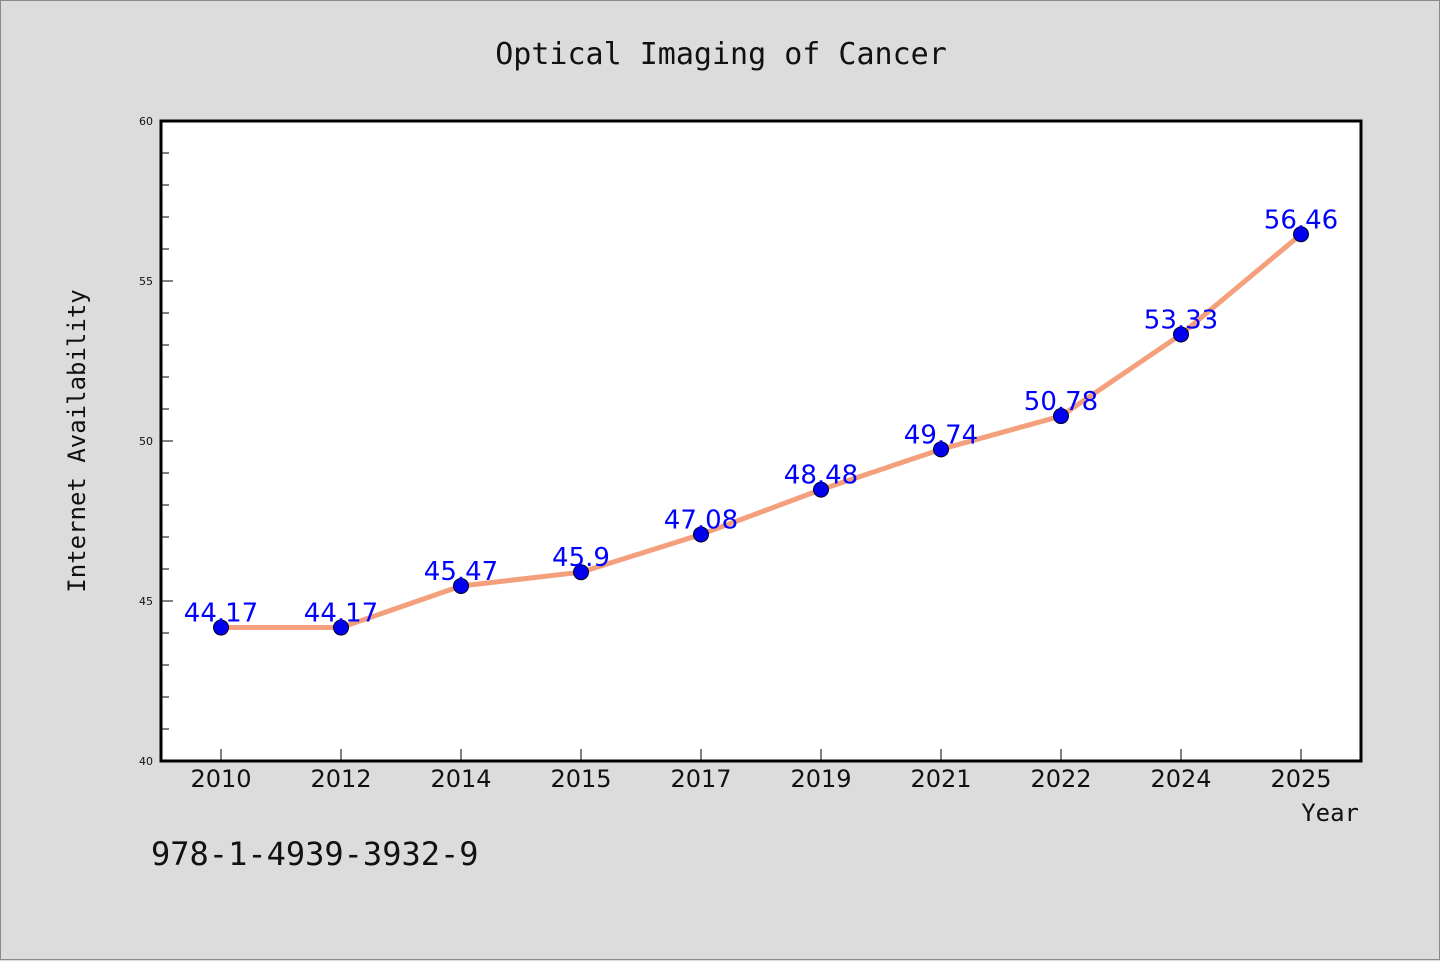 This screenshot has width=1440, height=961. Describe the element at coordinates (701, 520) in the screenshot. I see `data-label: 47.08` at that location.